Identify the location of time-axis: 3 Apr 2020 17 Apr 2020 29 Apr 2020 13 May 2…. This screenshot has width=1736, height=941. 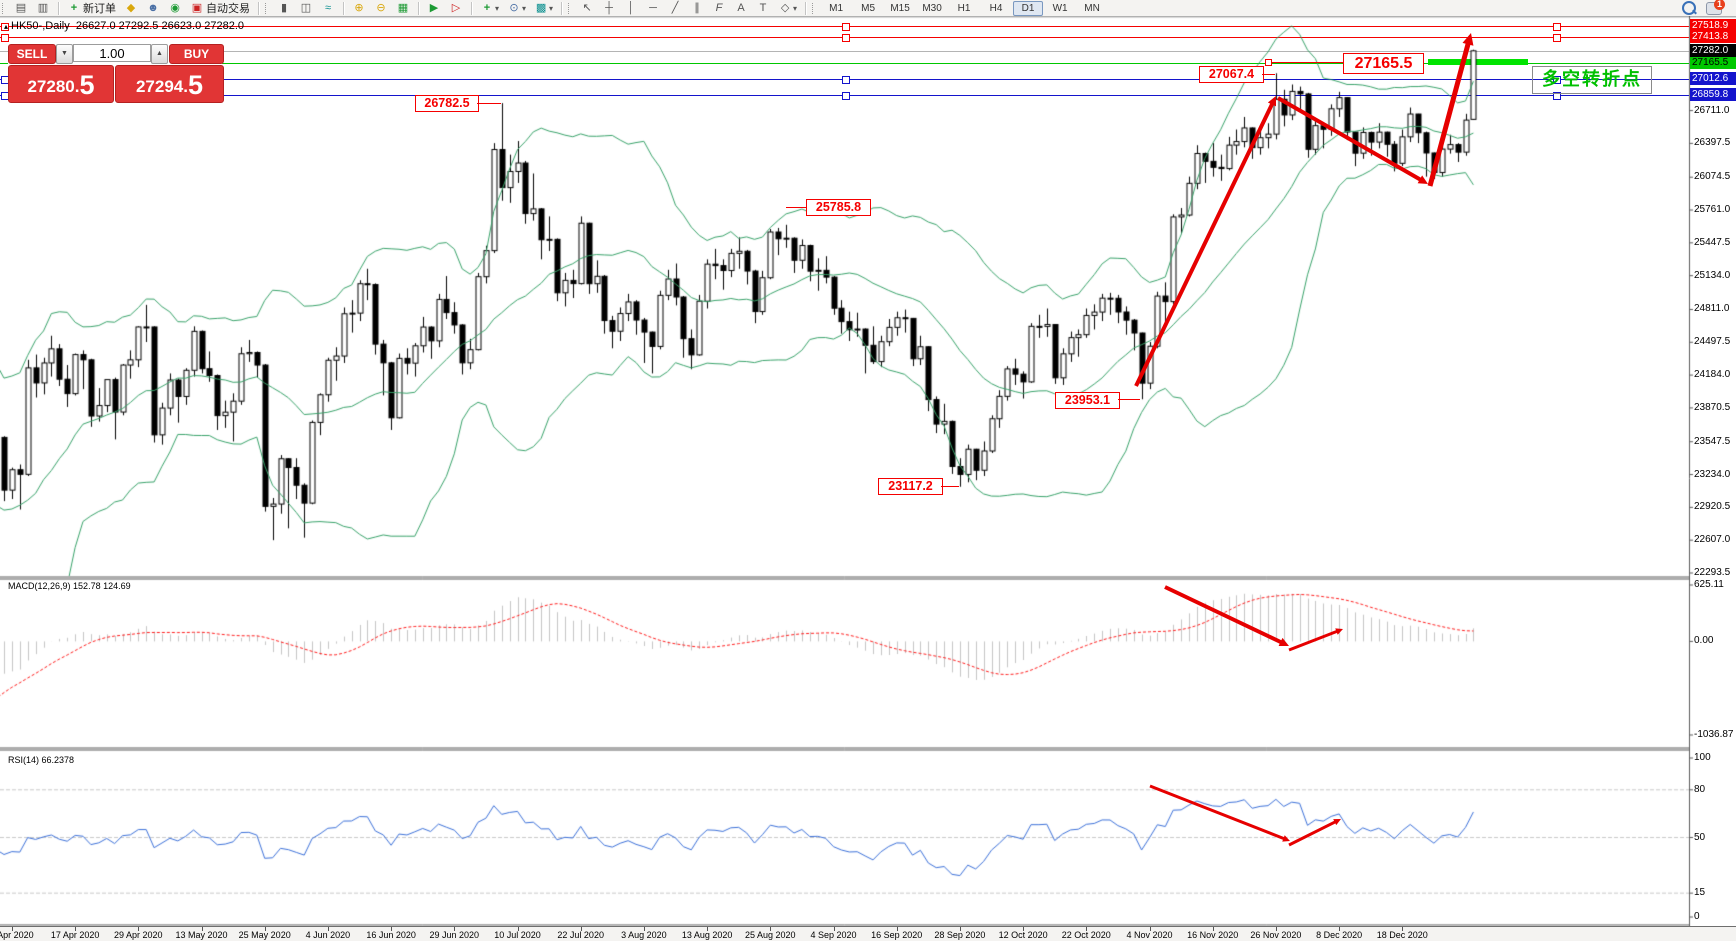
(868, 933).